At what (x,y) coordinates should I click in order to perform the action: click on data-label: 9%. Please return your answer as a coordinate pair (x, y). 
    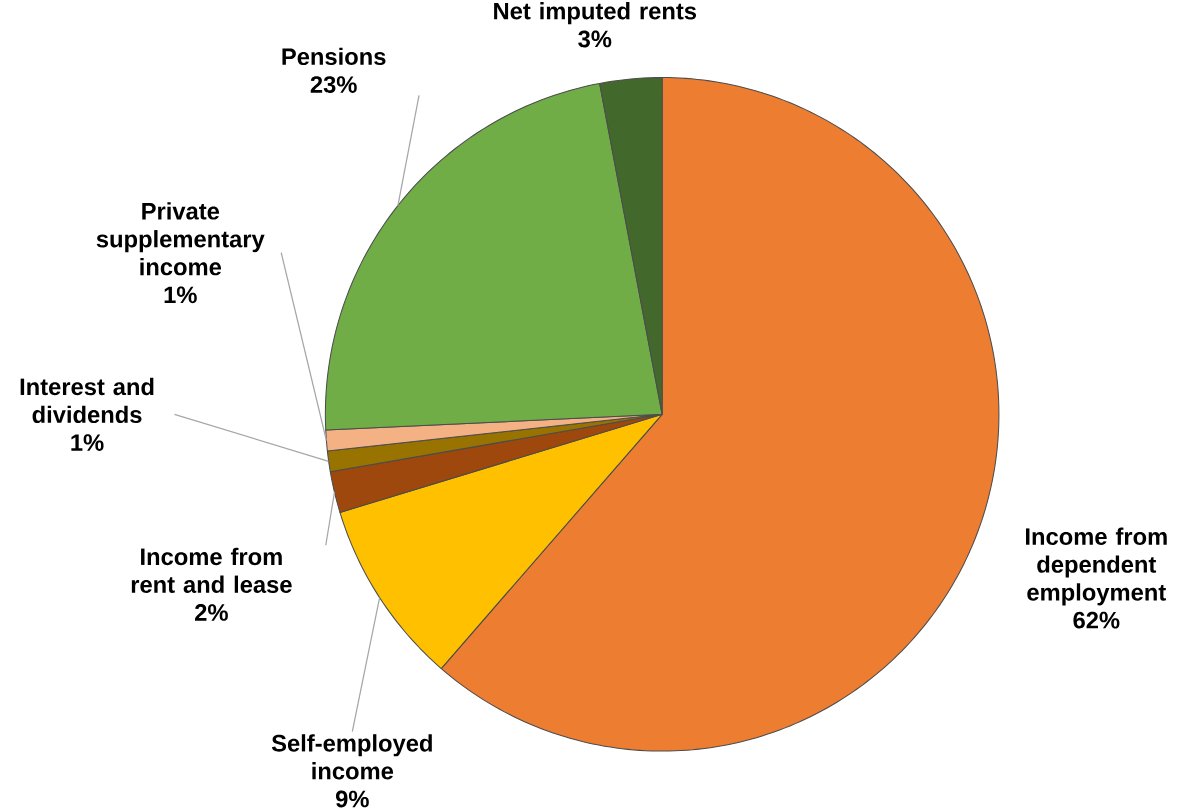
    Looking at the image, I should click on (352, 799).